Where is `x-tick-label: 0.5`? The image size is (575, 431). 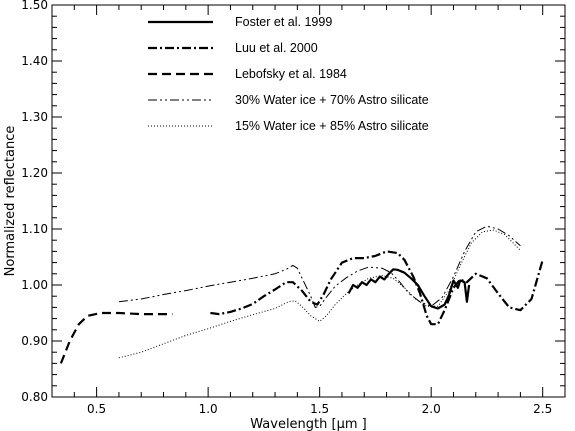
x-tick-label: 0.5 is located at coordinates (96, 409).